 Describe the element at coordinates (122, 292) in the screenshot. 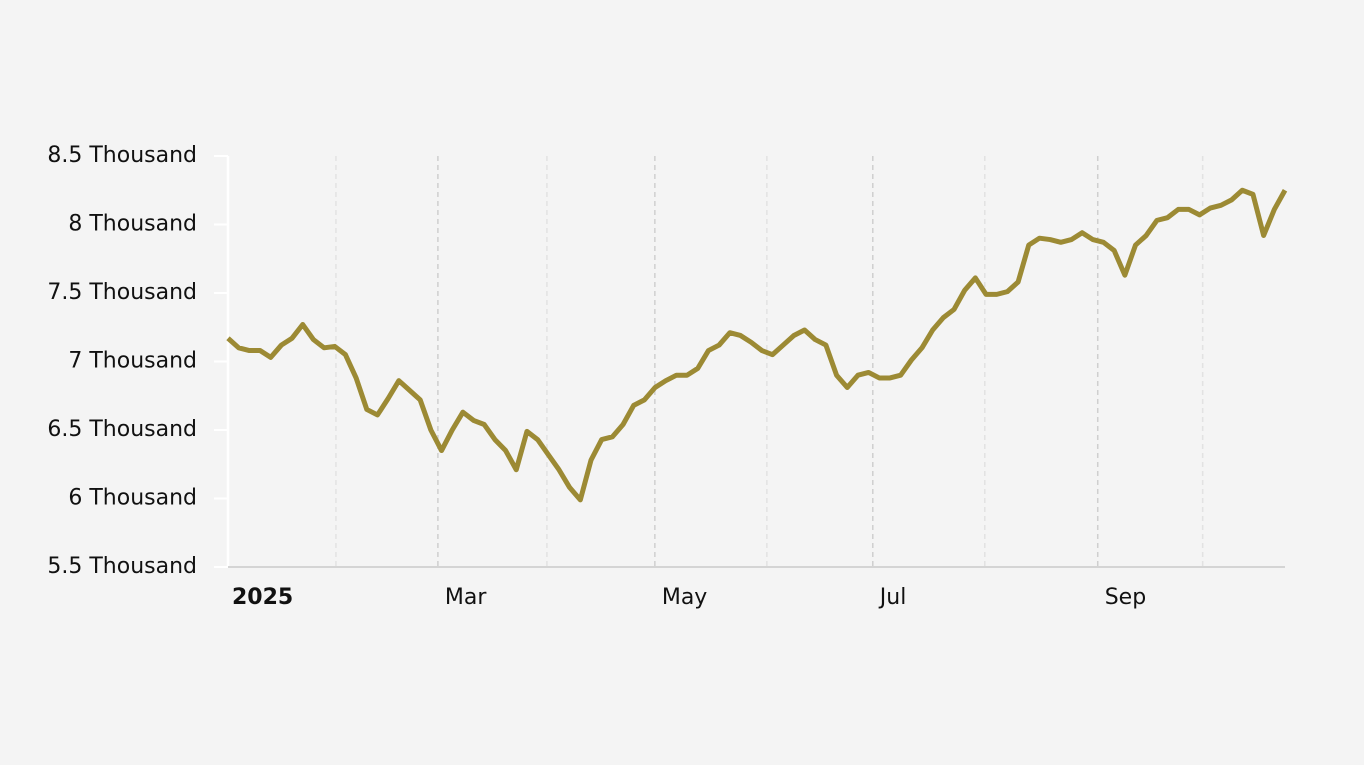

I see `y-tick-label: 7.5 Thousand` at that location.